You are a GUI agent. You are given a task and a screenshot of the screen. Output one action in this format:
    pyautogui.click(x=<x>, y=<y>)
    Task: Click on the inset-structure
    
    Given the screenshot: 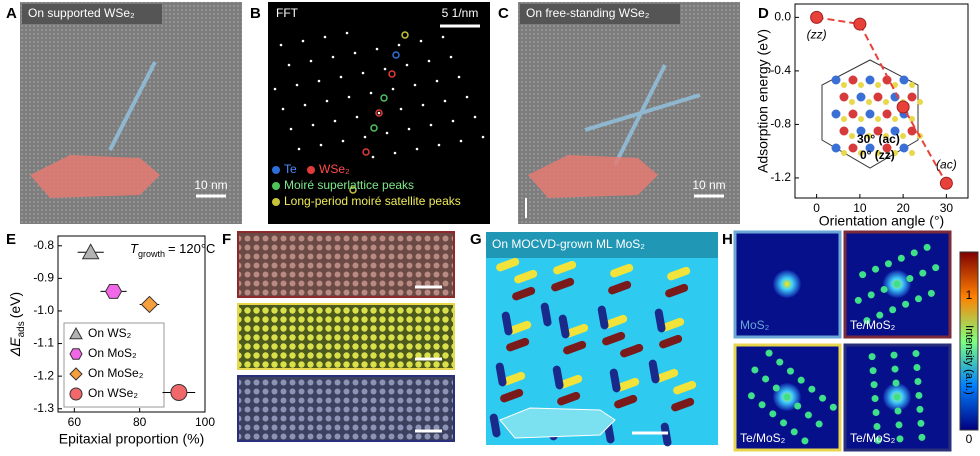 What is the action you would take?
    pyautogui.click(x=877, y=115)
    